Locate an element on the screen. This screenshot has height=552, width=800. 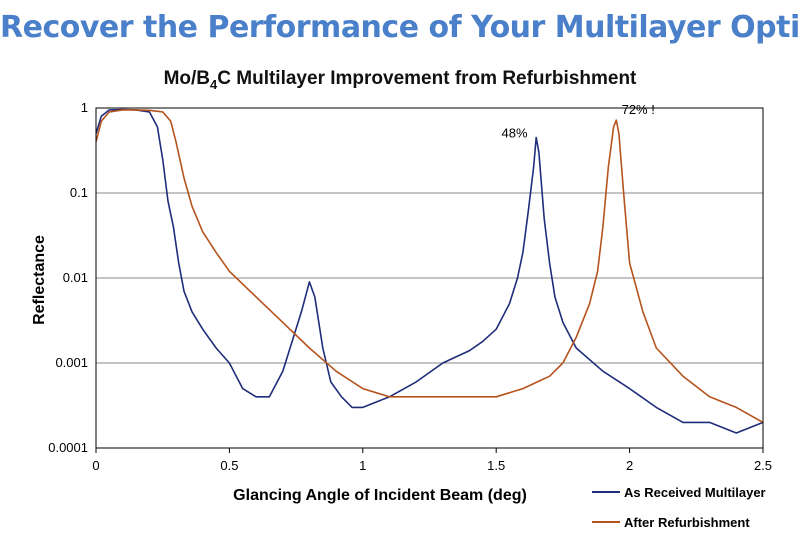
x-axis-ticks: 0 0.5 1 1.5 2 2.5 is located at coordinates (432, 460).